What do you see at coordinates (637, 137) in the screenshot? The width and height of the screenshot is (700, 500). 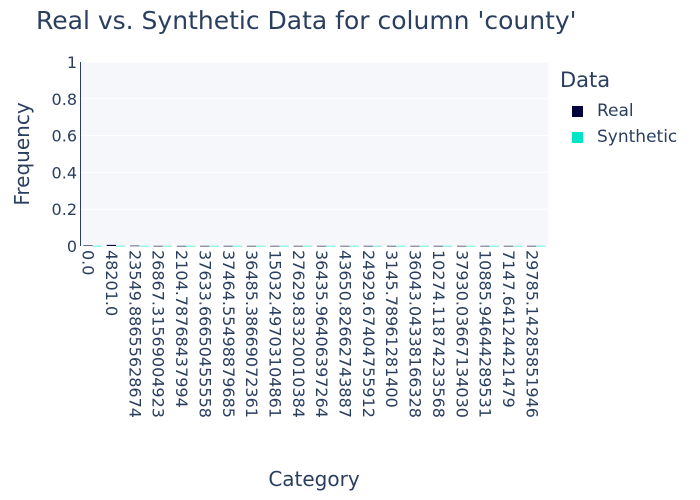 I see `legend-label-synthetic: Synthetic` at bounding box center [637, 137].